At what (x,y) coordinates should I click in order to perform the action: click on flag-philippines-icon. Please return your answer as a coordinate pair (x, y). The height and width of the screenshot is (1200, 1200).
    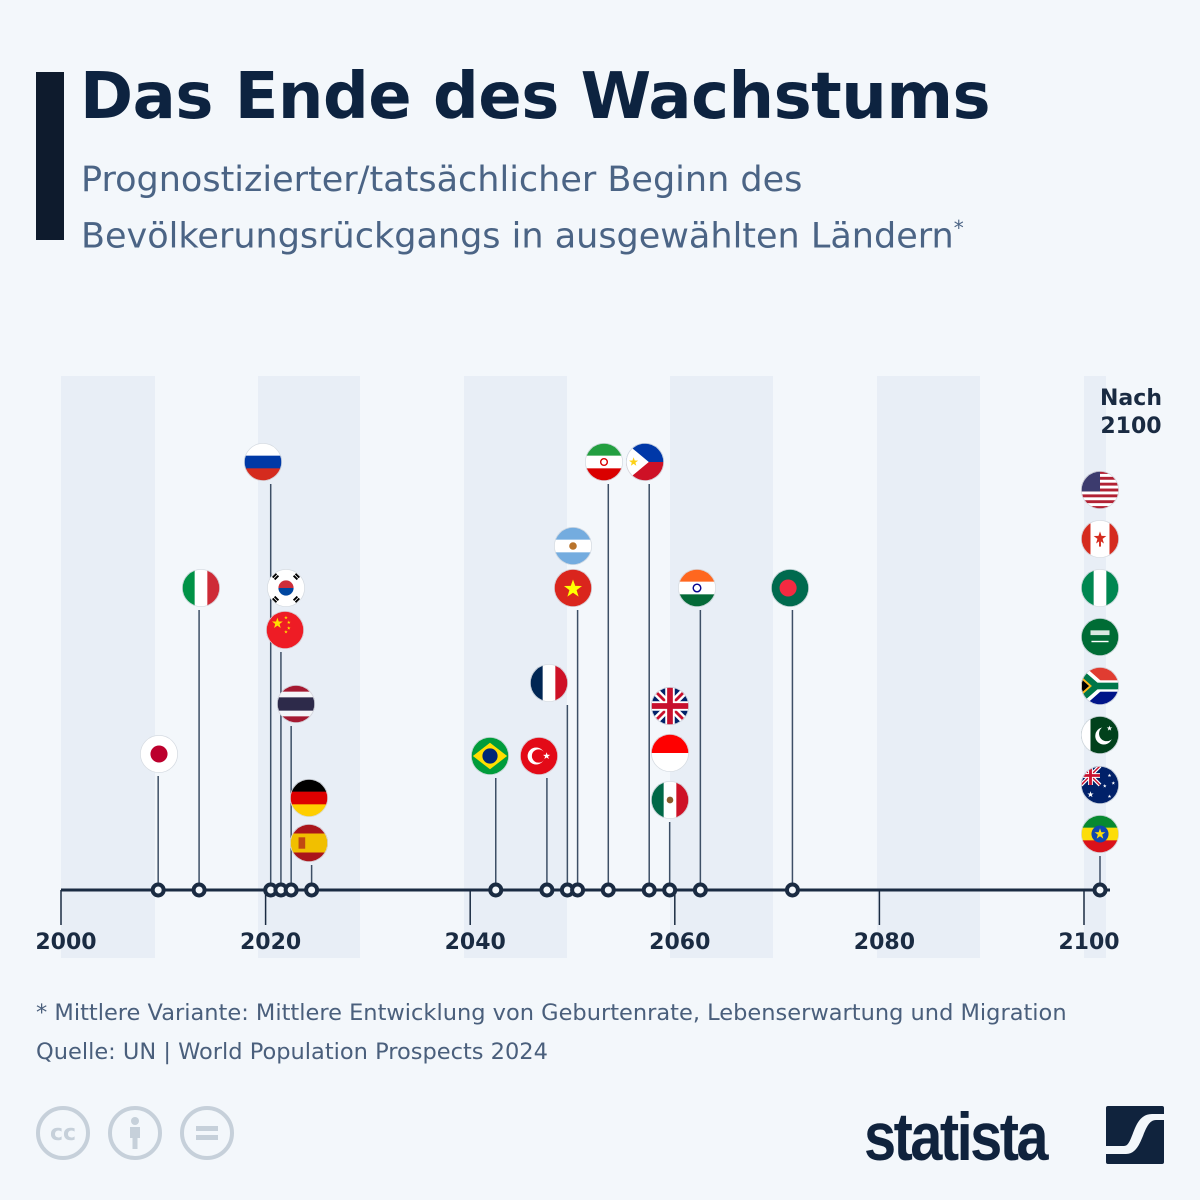
    Looking at the image, I should click on (645, 462).